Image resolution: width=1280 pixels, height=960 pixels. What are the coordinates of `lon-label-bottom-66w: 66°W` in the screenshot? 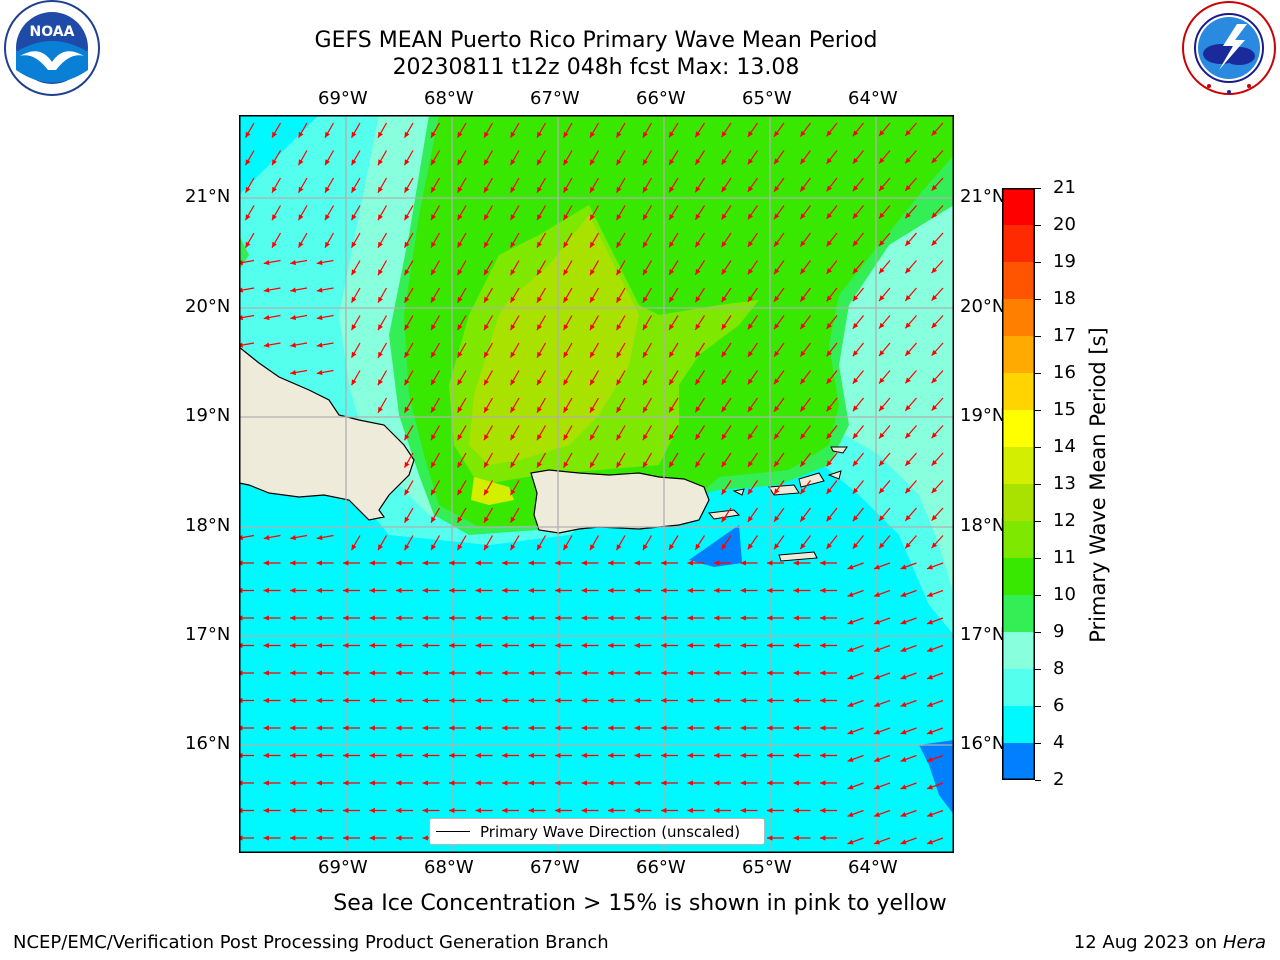 It's located at (661, 867).